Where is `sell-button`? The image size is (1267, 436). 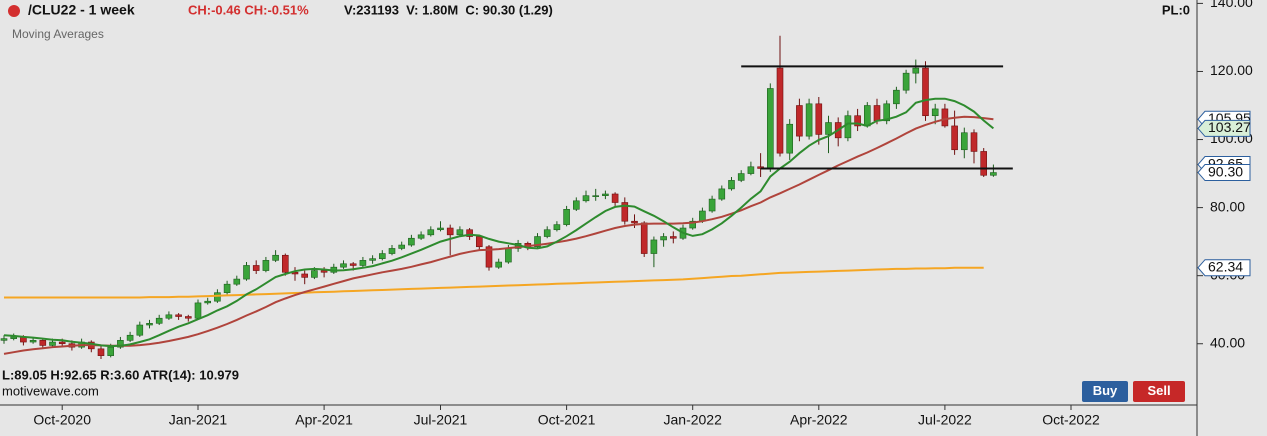
sell-button is located at coordinates (1159, 391).